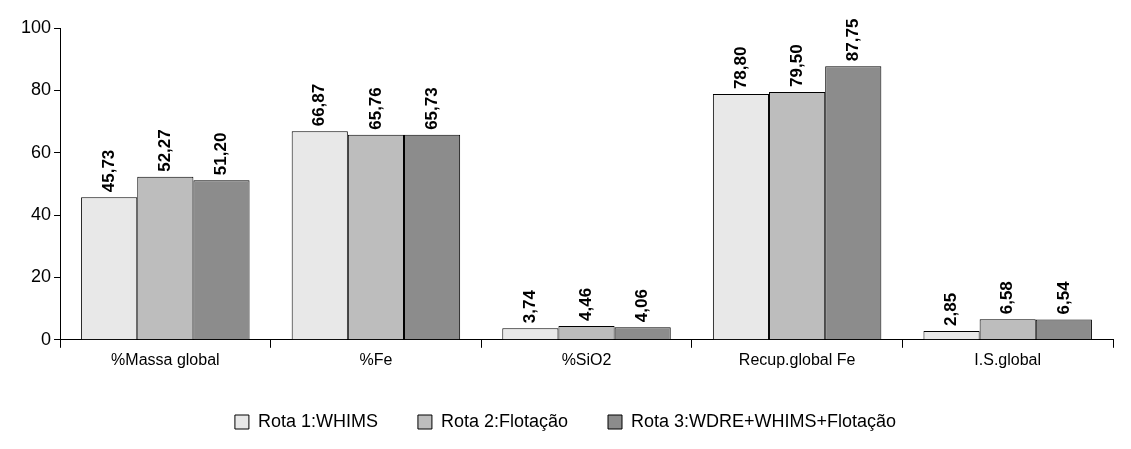  What do you see at coordinates (431, 108) in the screenshot?
I see `data-label: 65,73` at bounding box center [431, 108].